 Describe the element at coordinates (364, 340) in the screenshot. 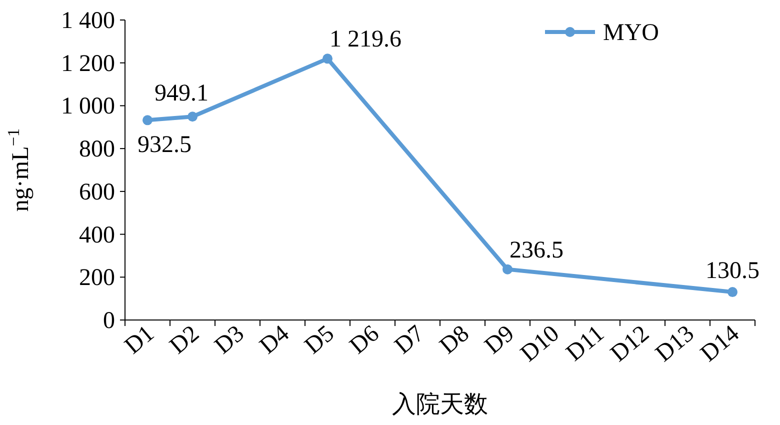

I see `x-tick-label: D6` at that location.